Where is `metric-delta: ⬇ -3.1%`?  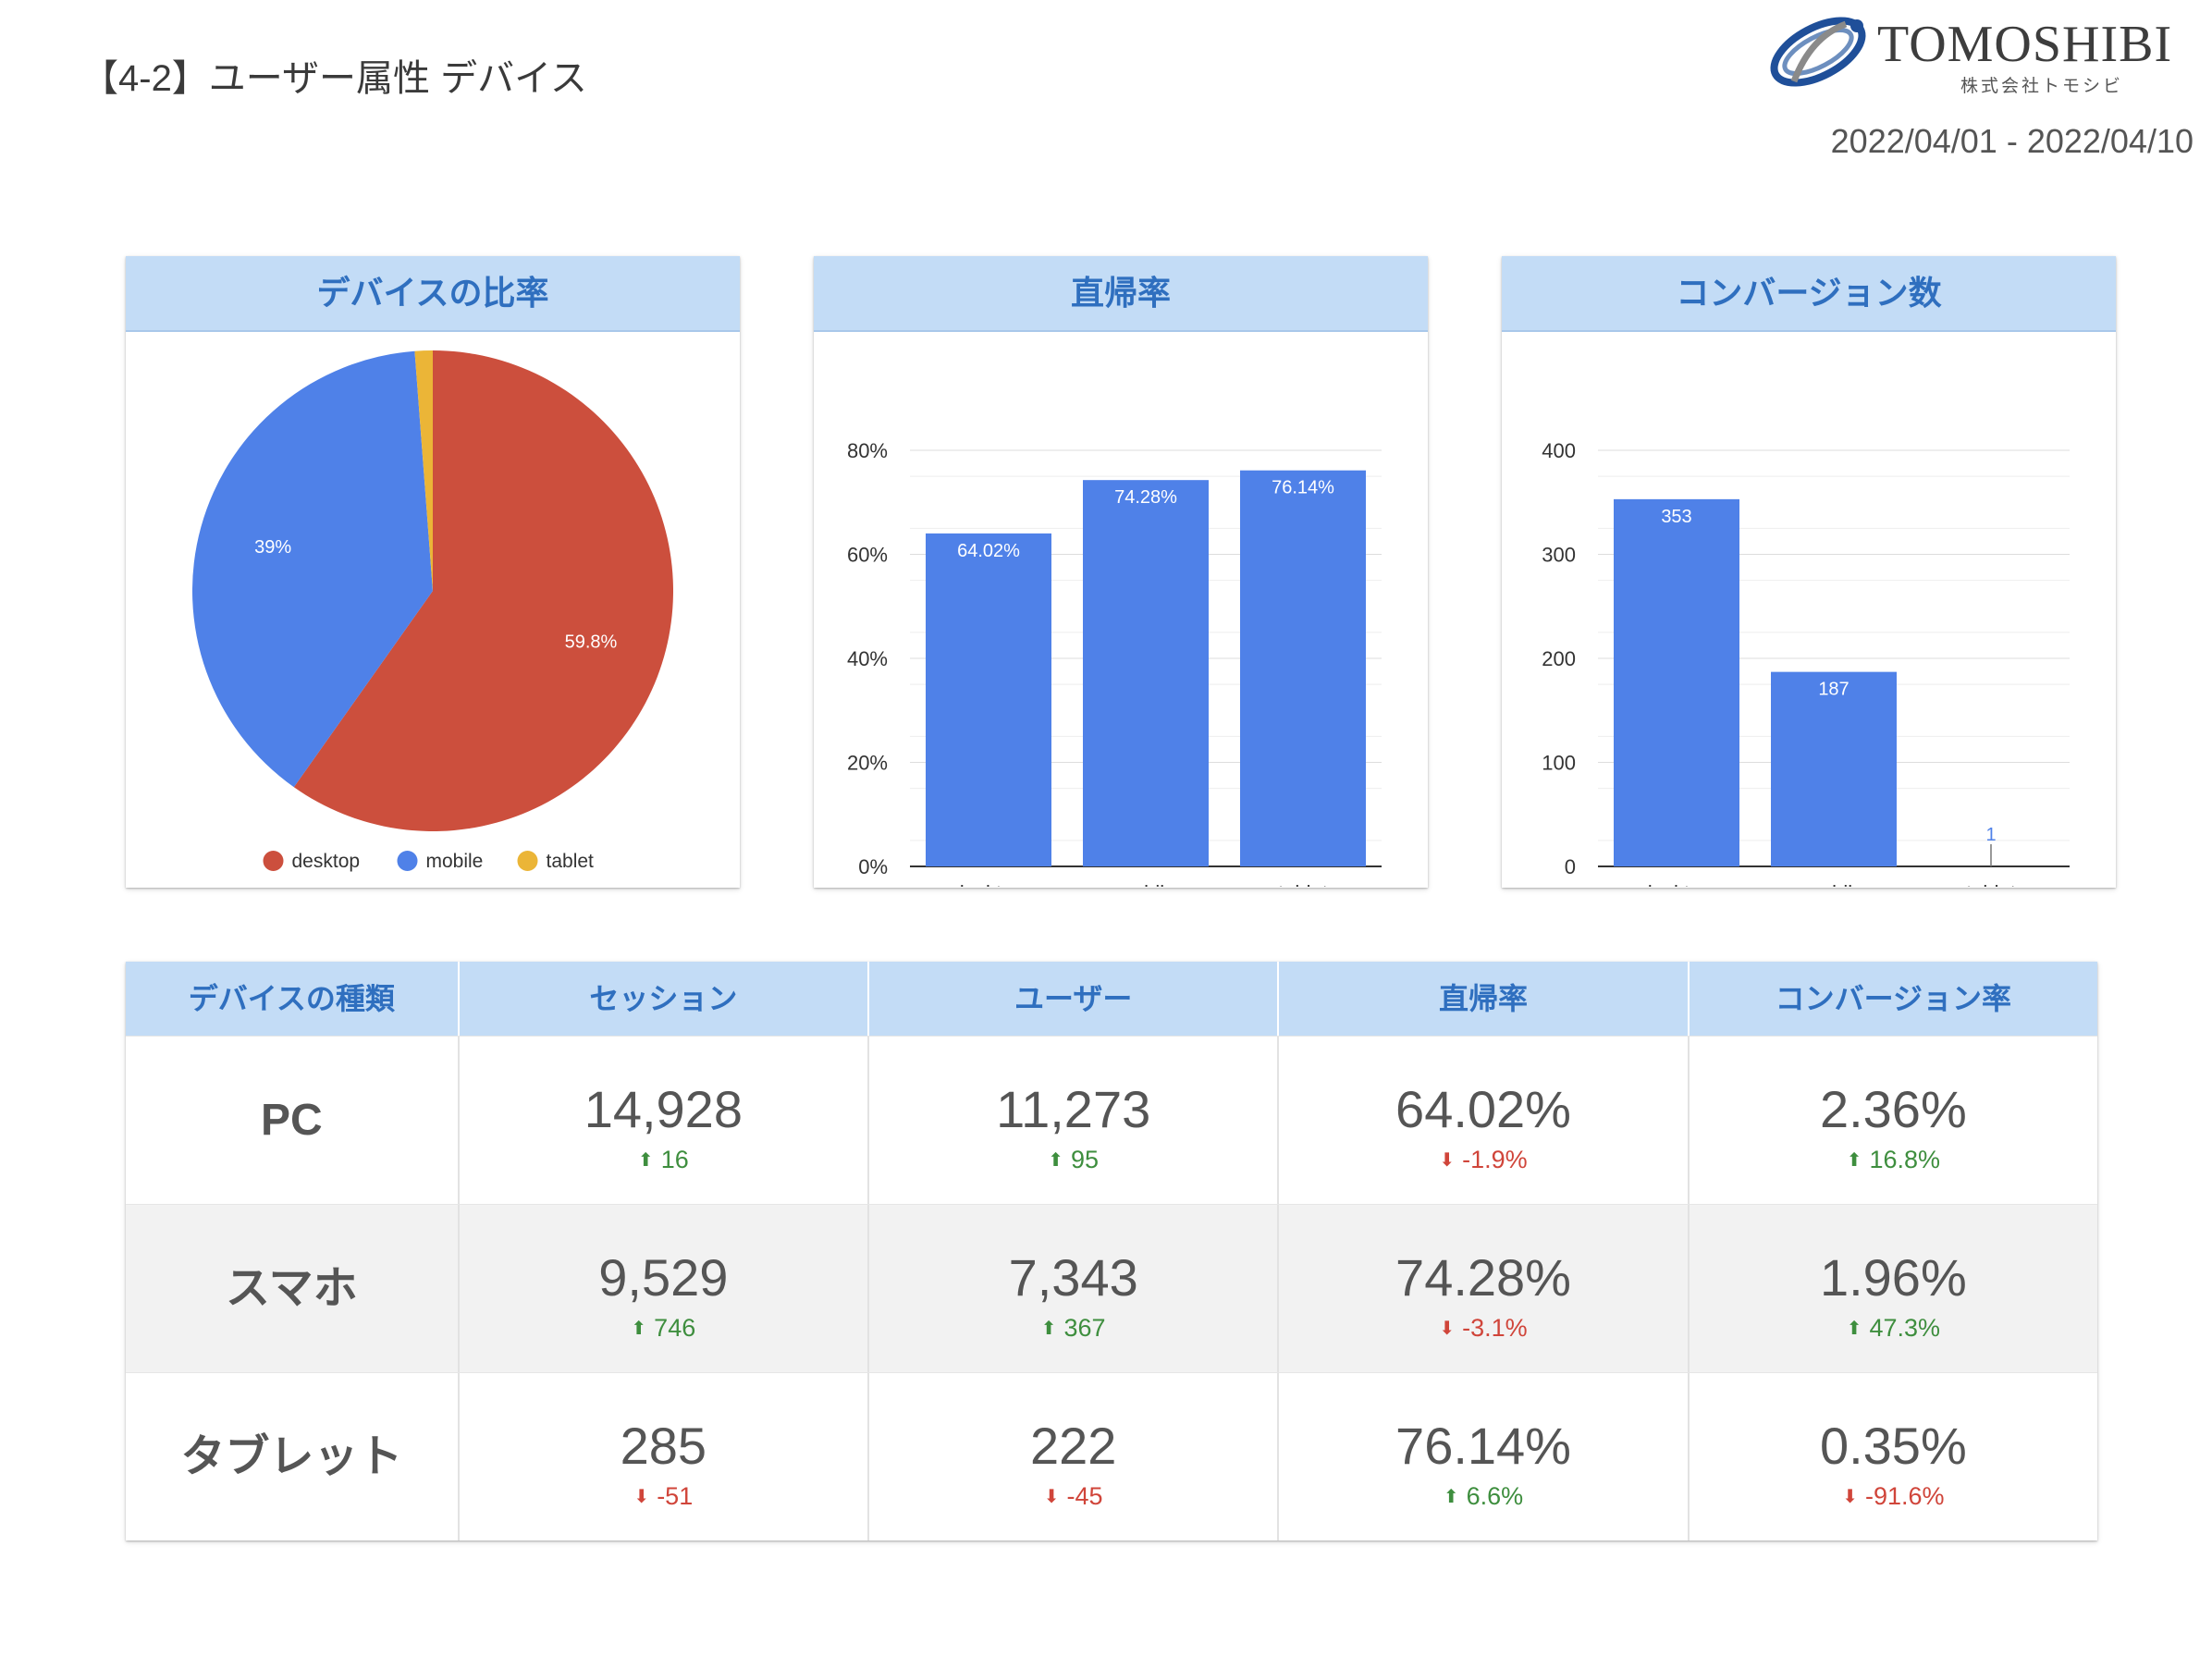 metric-delta: ⬇ -3.1% is located at coordinates (1483, 1328).